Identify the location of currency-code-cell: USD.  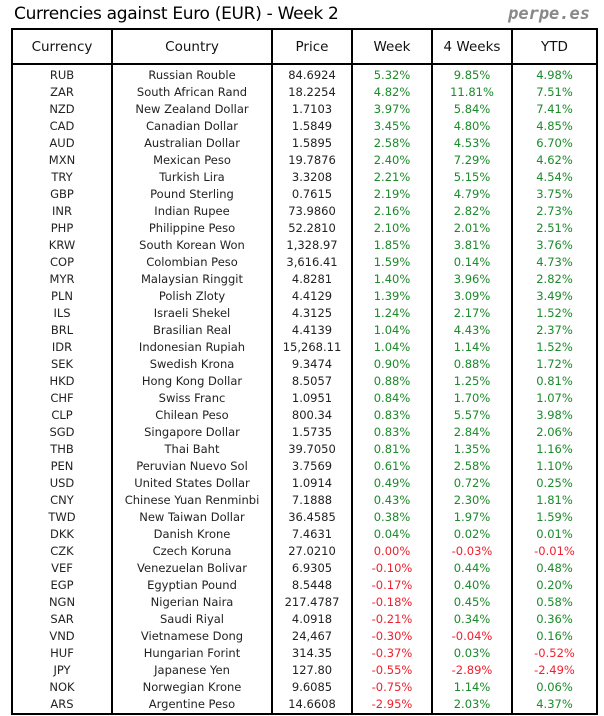
(62, 483).